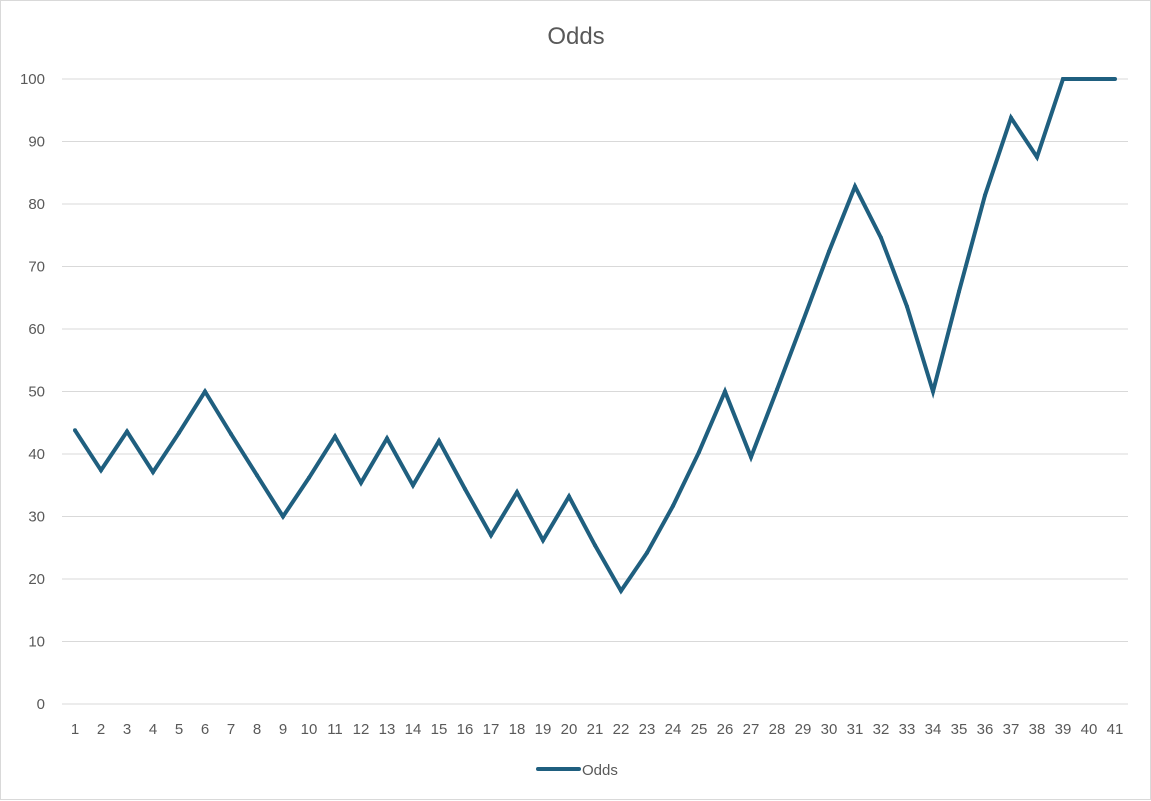 This screenshot has height=801, width=1151. I want to click on x-tick-label: 31, so click(855, 729).